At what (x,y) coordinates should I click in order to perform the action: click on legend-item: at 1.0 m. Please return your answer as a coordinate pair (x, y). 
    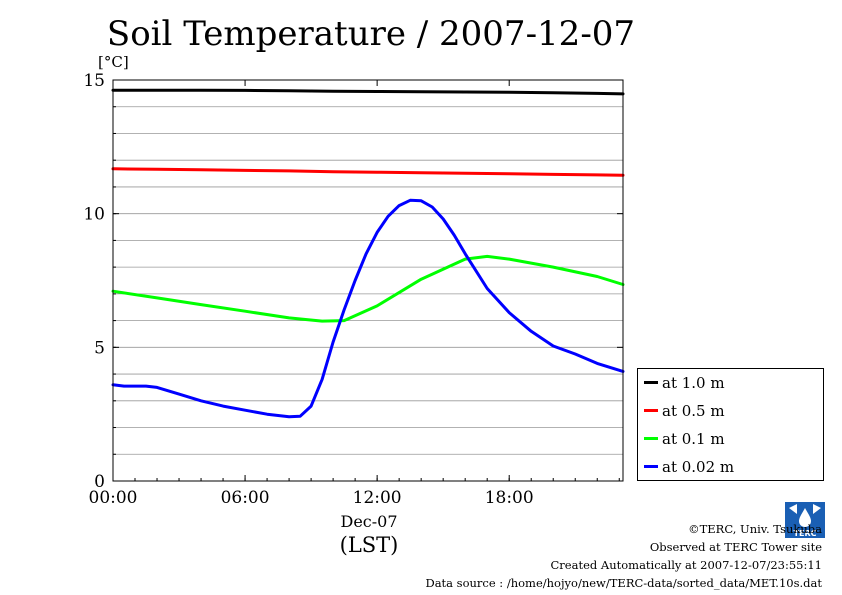
    Looking at the image, I should click on (731, 383).